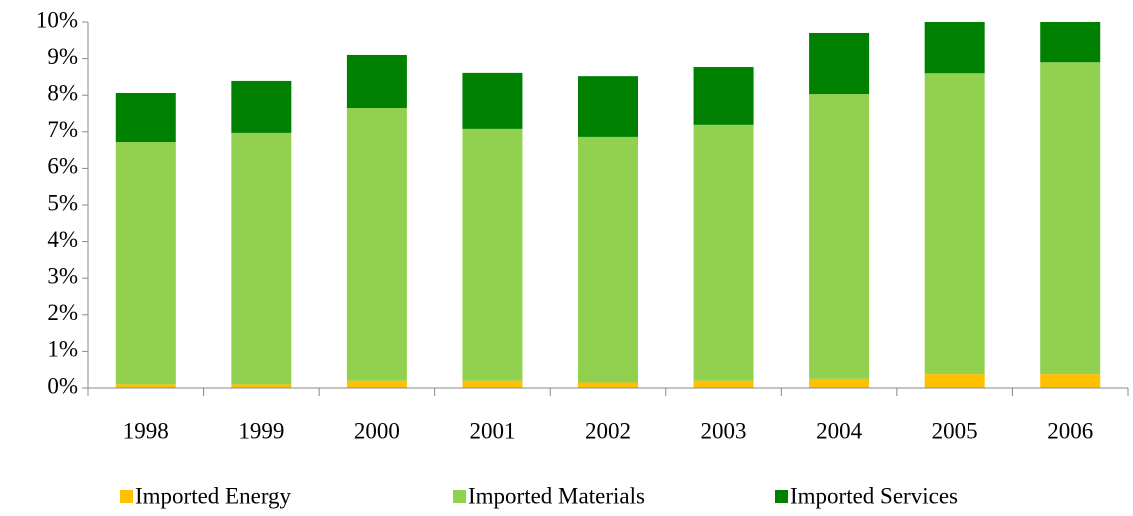 The height and width of the screenshot is (516, 1133). What do you see at coordinates (1070, 430) in the screenshot?
I see `x-tick-label: 2006` at bounding box center [1070, 430].